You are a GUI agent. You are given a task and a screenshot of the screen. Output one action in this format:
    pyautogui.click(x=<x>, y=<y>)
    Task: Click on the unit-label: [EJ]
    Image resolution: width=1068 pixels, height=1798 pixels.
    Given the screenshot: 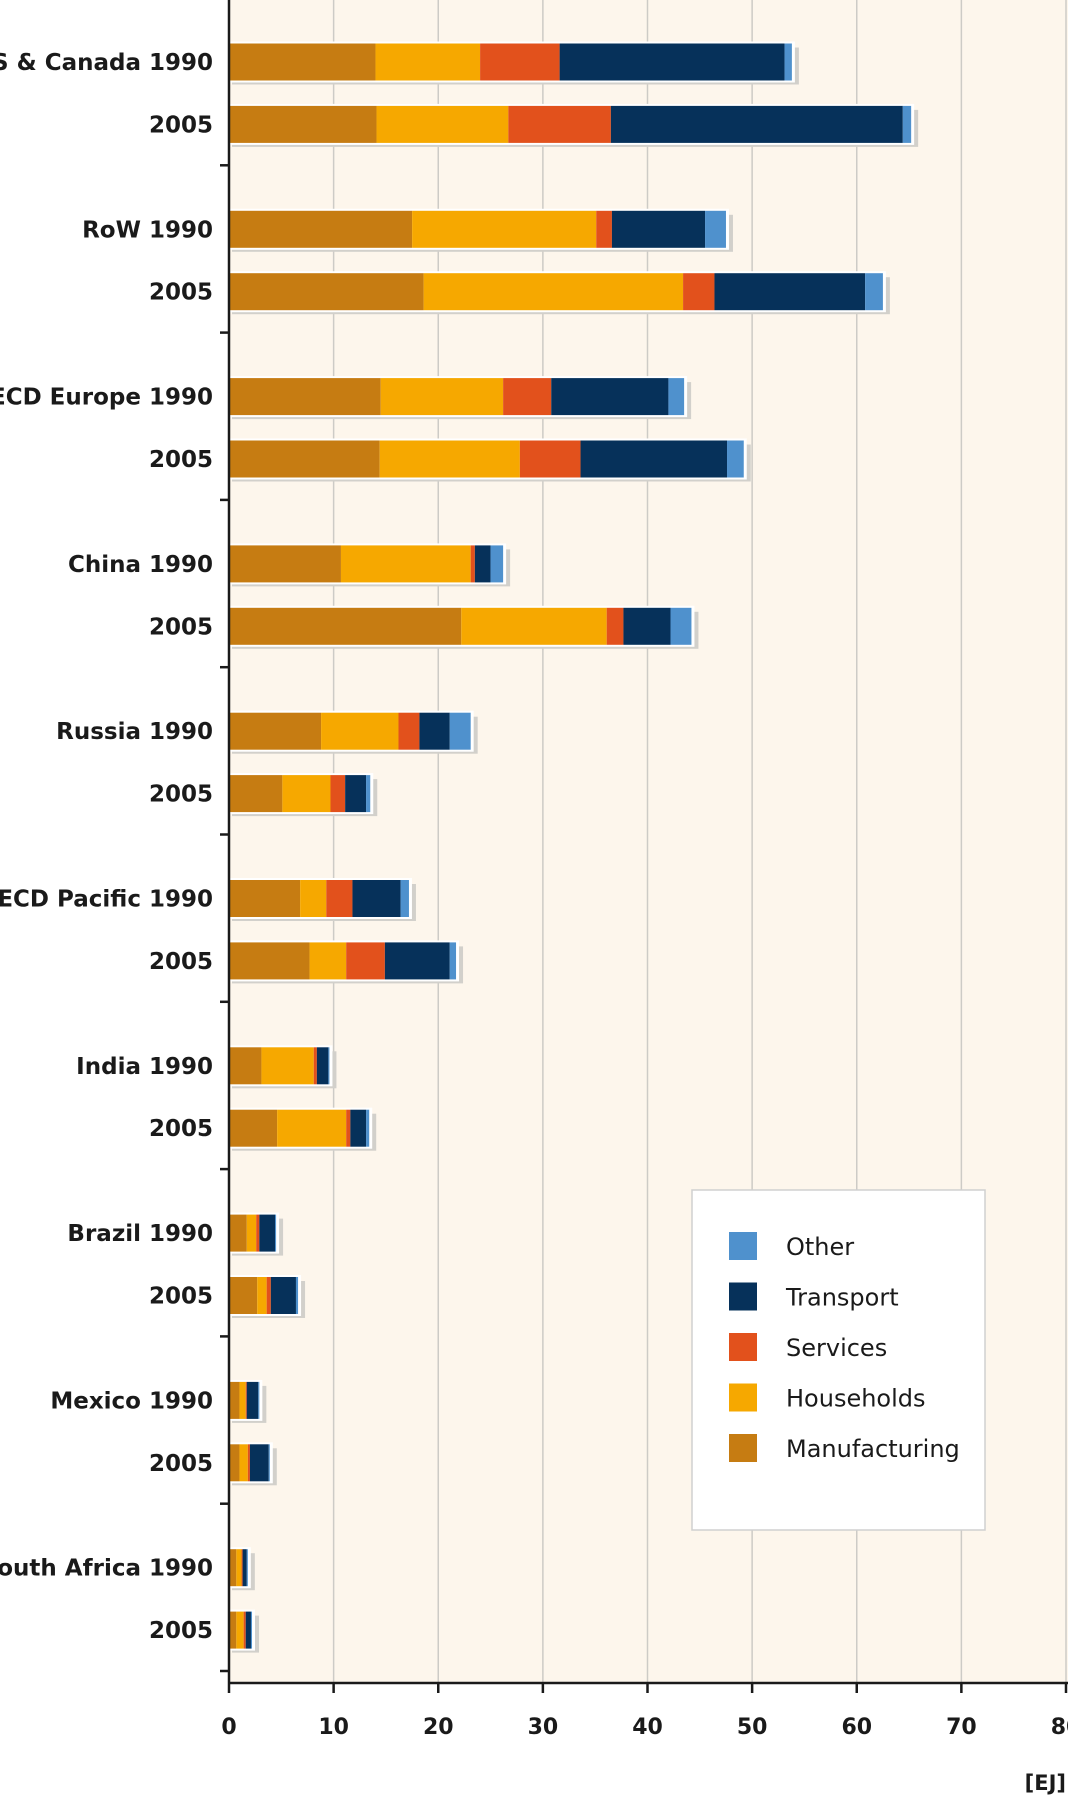 What is the action you would take?
    pyautogui.click(x=1045, y=1783)
    